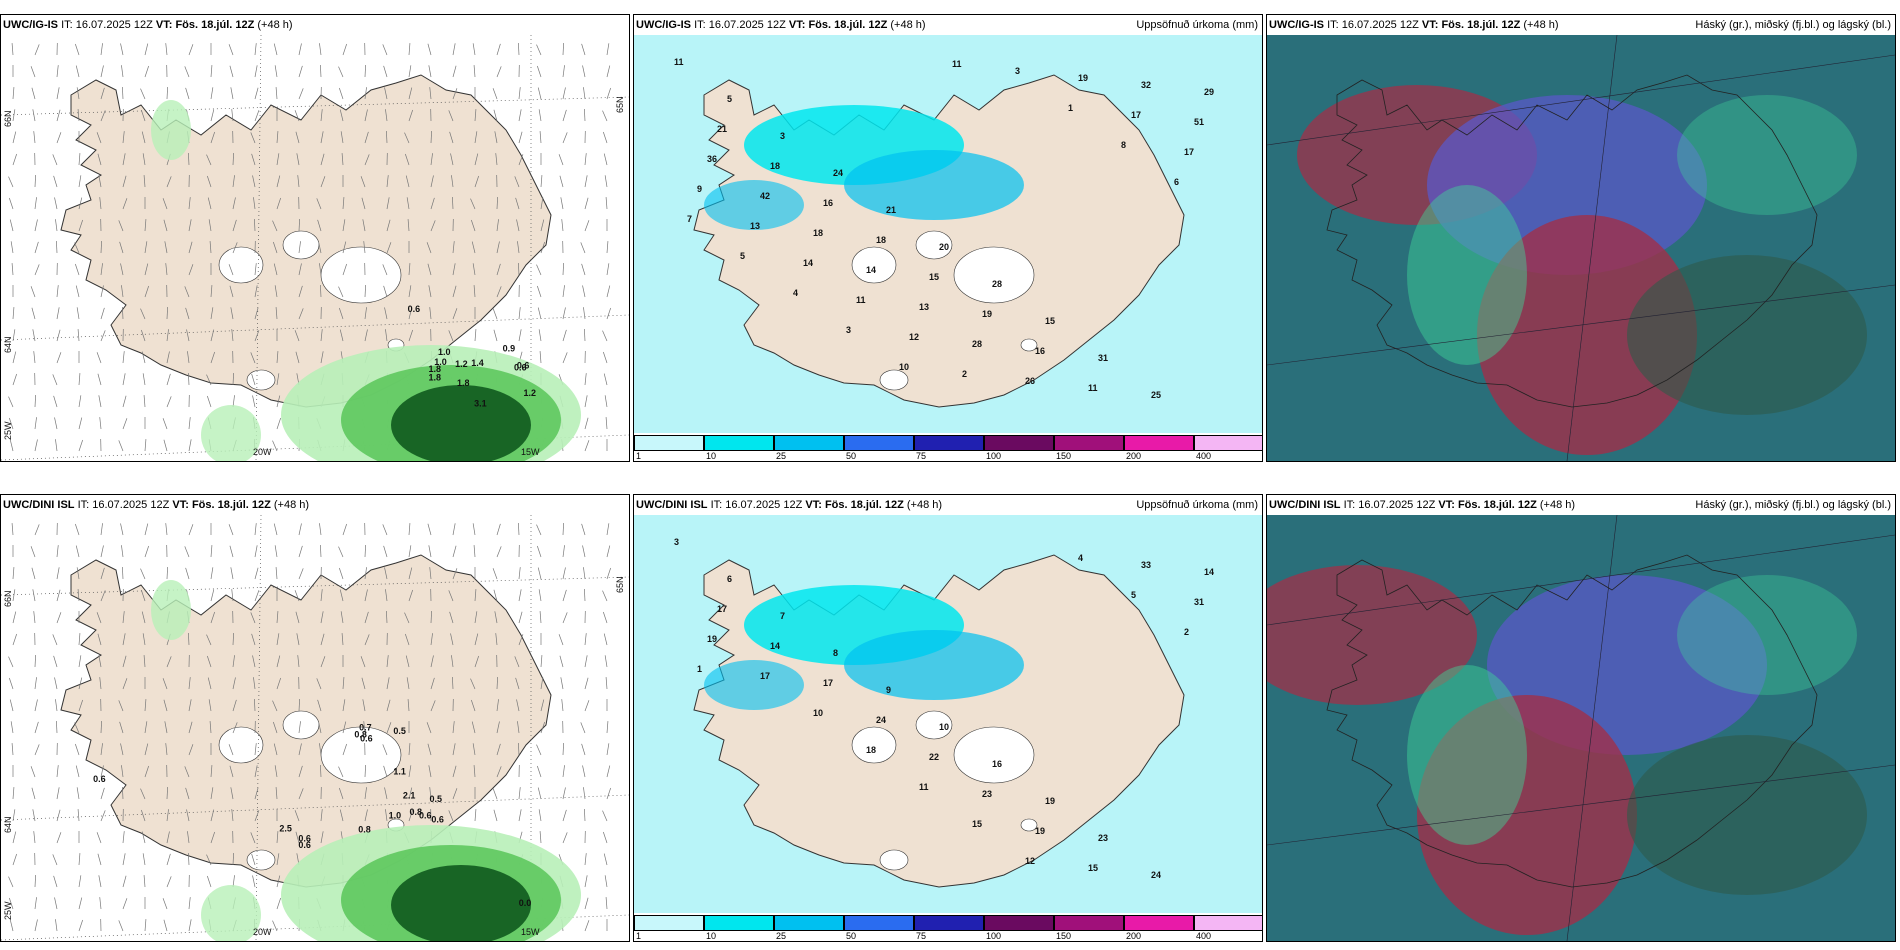 The width and height of the screenshot is (1900, 950). I want to click on accum-value: 12, so click(1030, 861).